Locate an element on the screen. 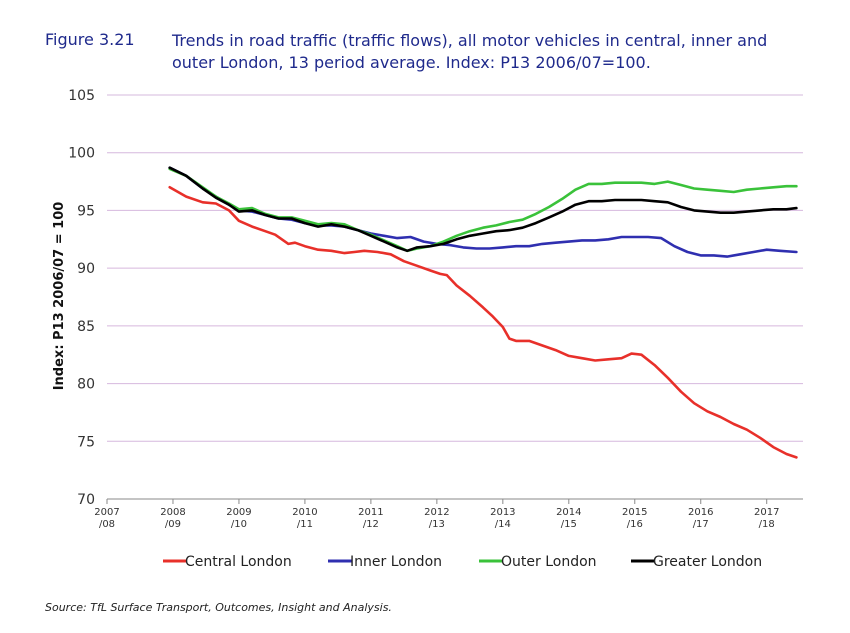 This screenshot has width=850, height=633. series-line-greater-london is located at coordinates (483, 209).